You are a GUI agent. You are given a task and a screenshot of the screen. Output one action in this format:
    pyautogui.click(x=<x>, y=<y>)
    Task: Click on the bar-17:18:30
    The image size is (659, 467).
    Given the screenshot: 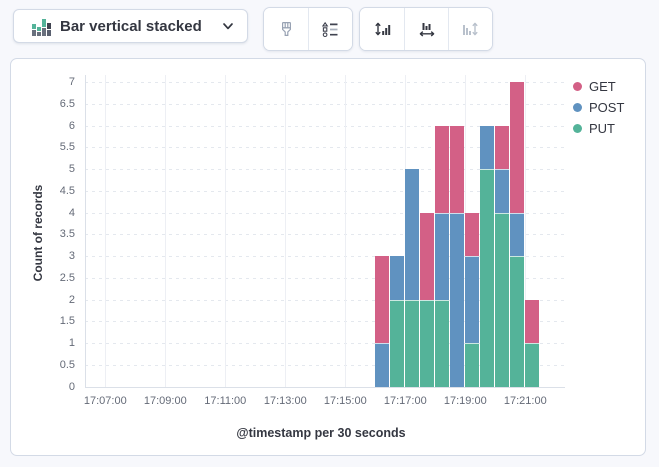 What is the action you would take?
    pyautogui.click(x=457, y=256)
    